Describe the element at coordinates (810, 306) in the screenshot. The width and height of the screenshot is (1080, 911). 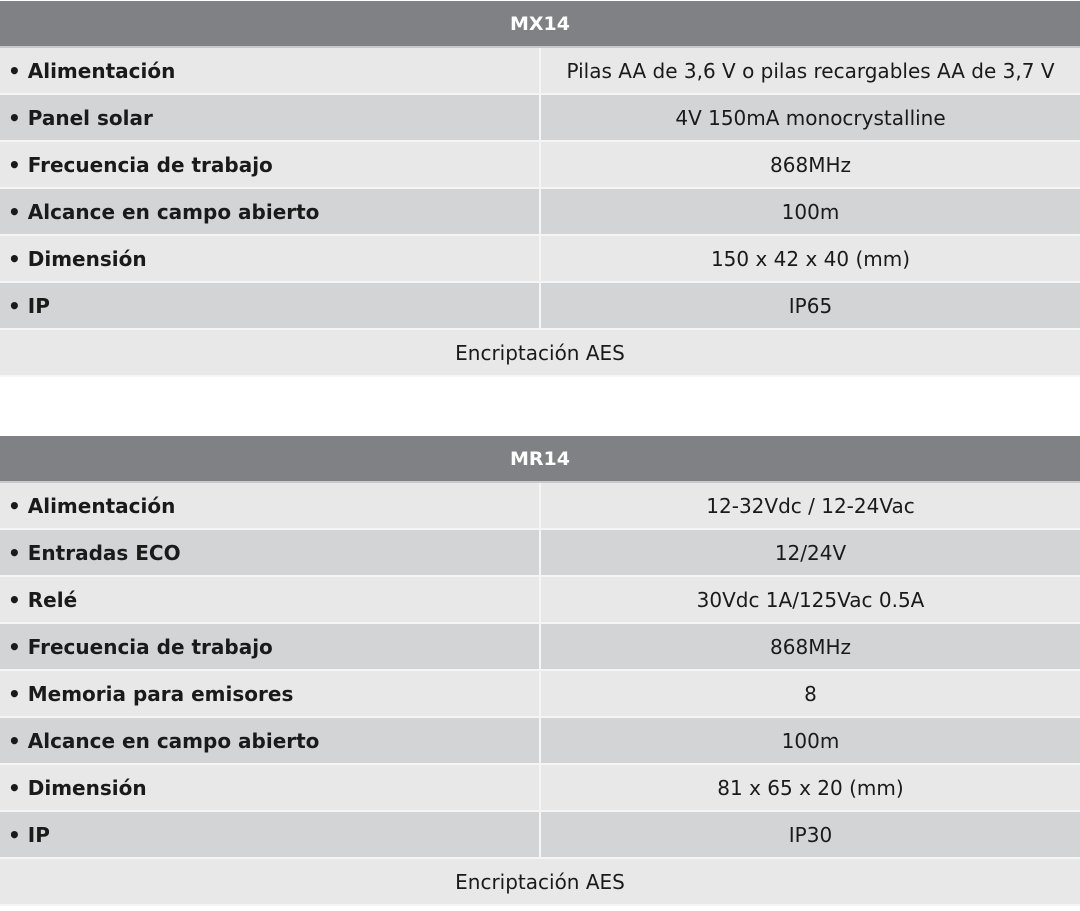
I see `spec-value: IP65` at that location.